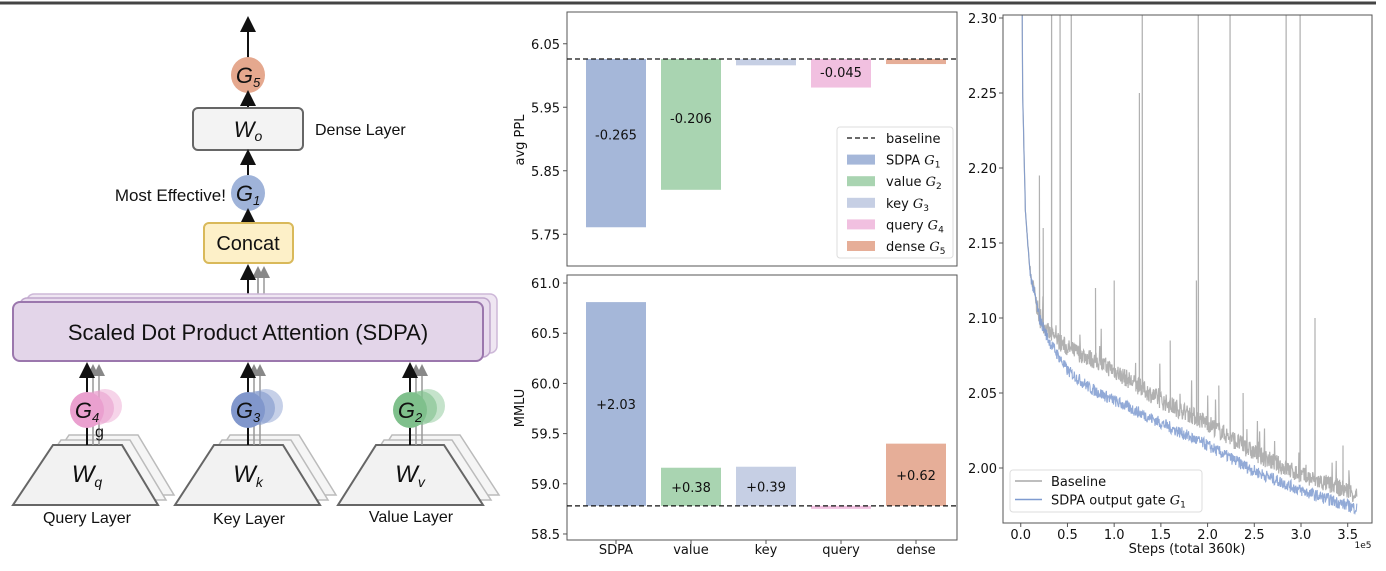 The height and width of the screenshot is (571, 1386). I want to click on y-tick-label: 5.95, so click(545, 108).